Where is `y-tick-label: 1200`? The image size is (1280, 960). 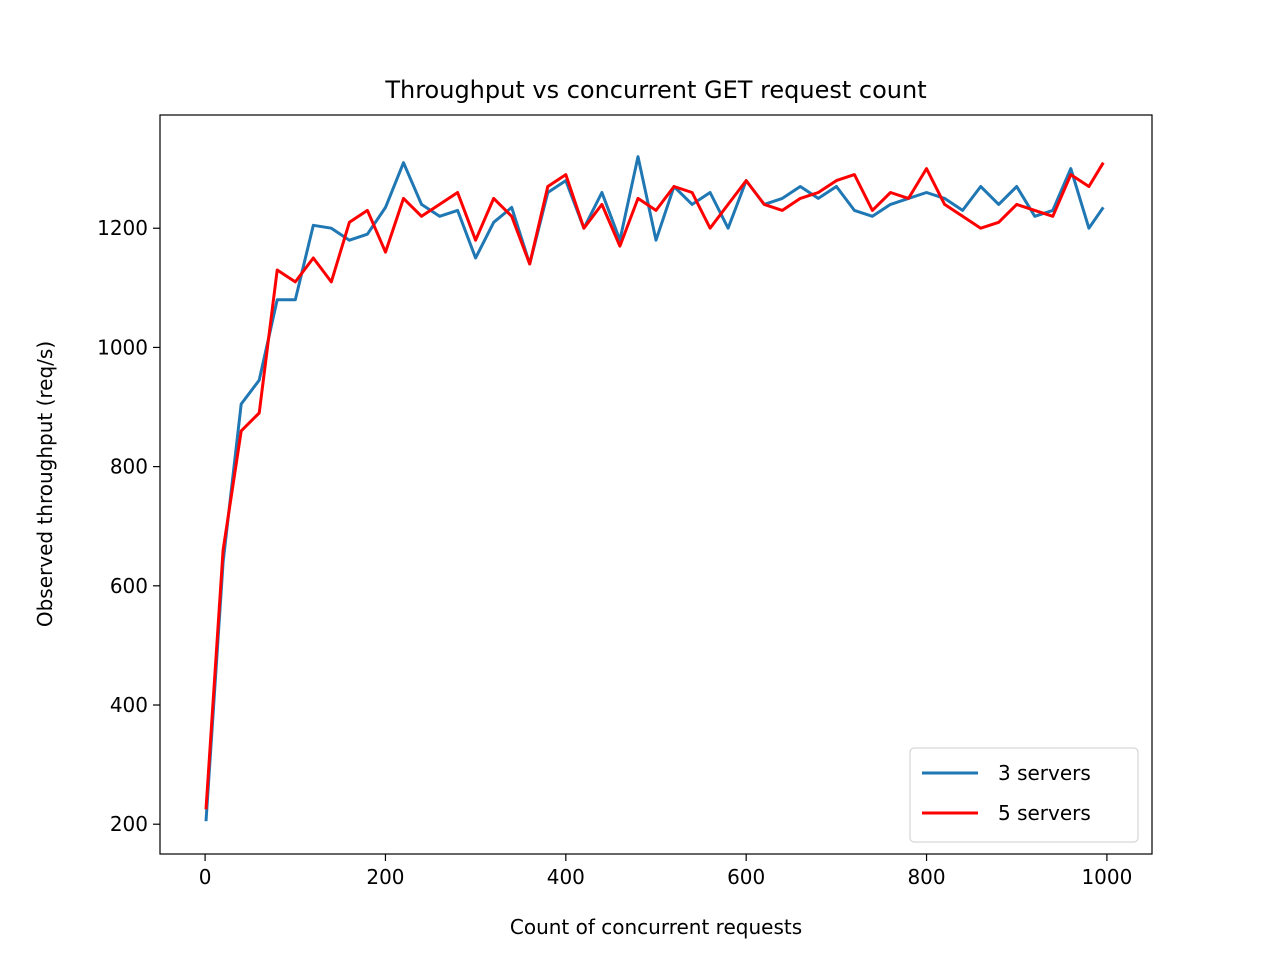
y-tick-label: 1200 is located at coordinates (122, 228).